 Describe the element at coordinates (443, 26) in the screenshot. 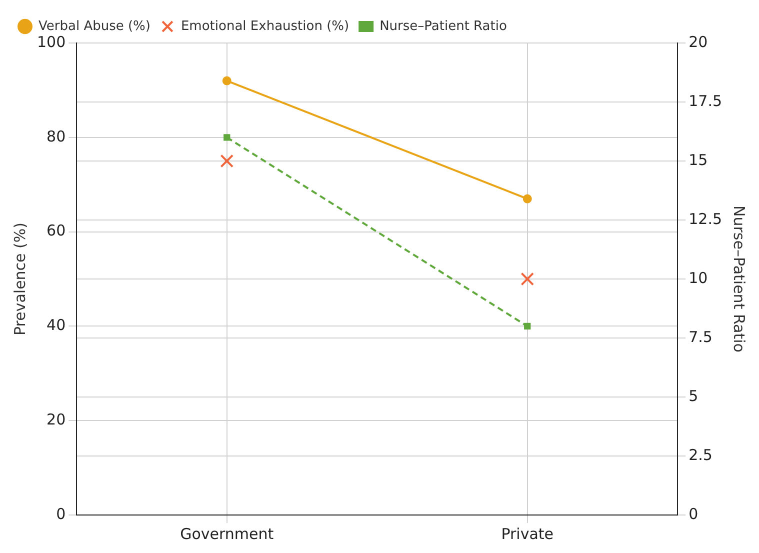

I see `legend-label: Nurse–Patient Ratio` at that location.